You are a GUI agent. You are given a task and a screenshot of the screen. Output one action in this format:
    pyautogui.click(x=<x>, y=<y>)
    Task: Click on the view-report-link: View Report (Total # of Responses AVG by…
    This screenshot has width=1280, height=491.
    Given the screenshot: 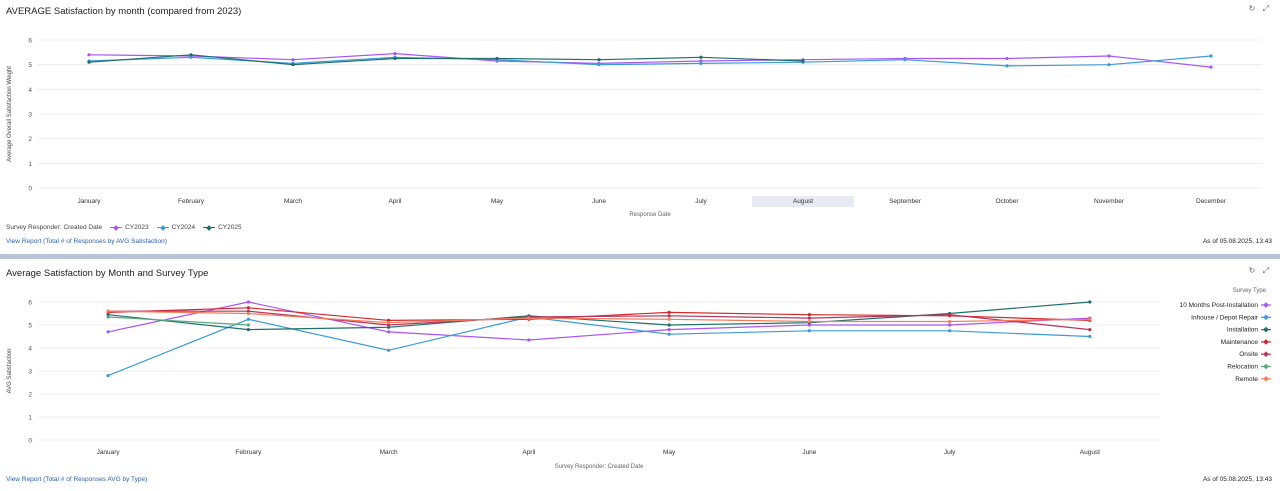 What is the action you would take?
    pyautogui.click(x=77, y=479)
    